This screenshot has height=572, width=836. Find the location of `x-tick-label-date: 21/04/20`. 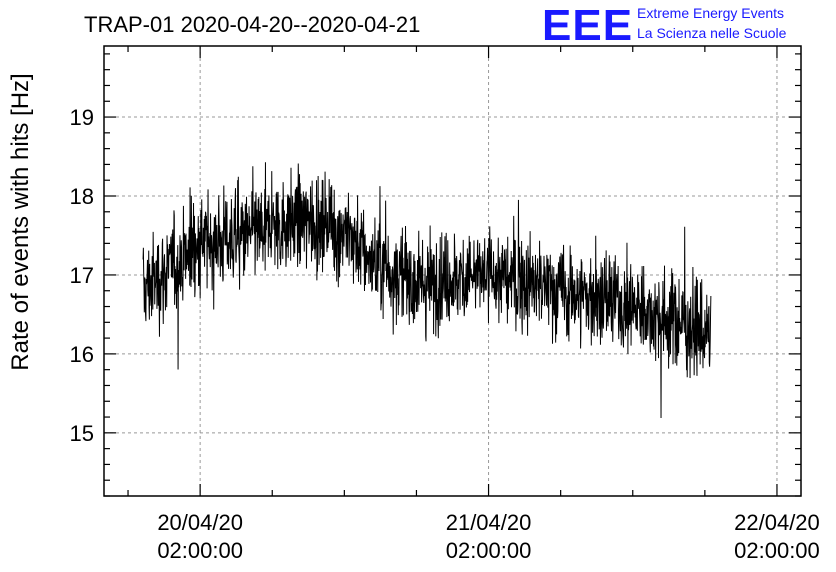

x-tick-label-date: 21/04/20 is located at coordinates (489, 522).